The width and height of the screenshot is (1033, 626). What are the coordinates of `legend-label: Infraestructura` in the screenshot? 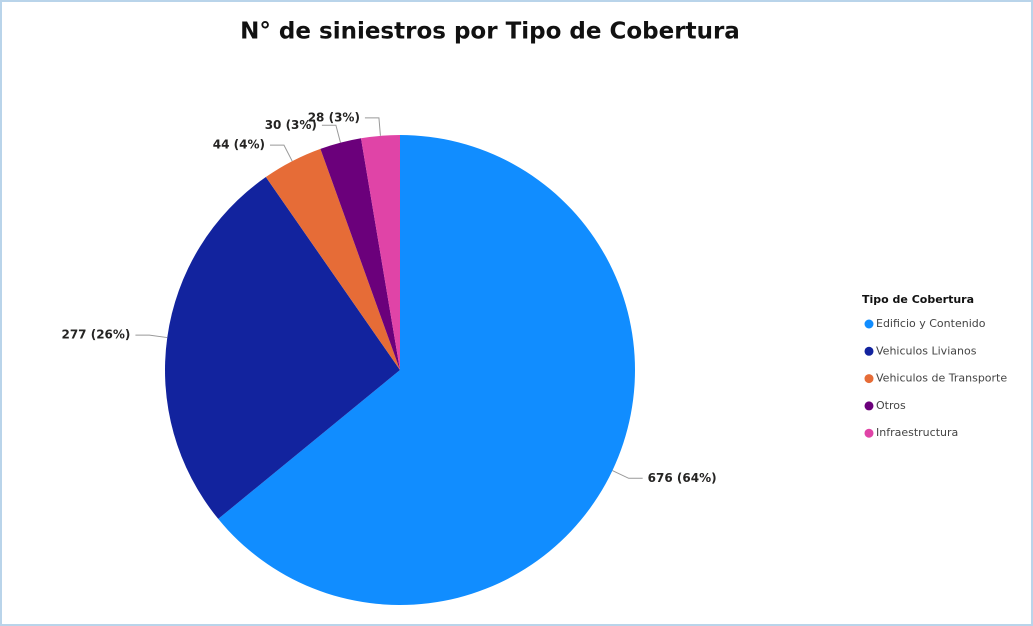 It's located at (917, 432).